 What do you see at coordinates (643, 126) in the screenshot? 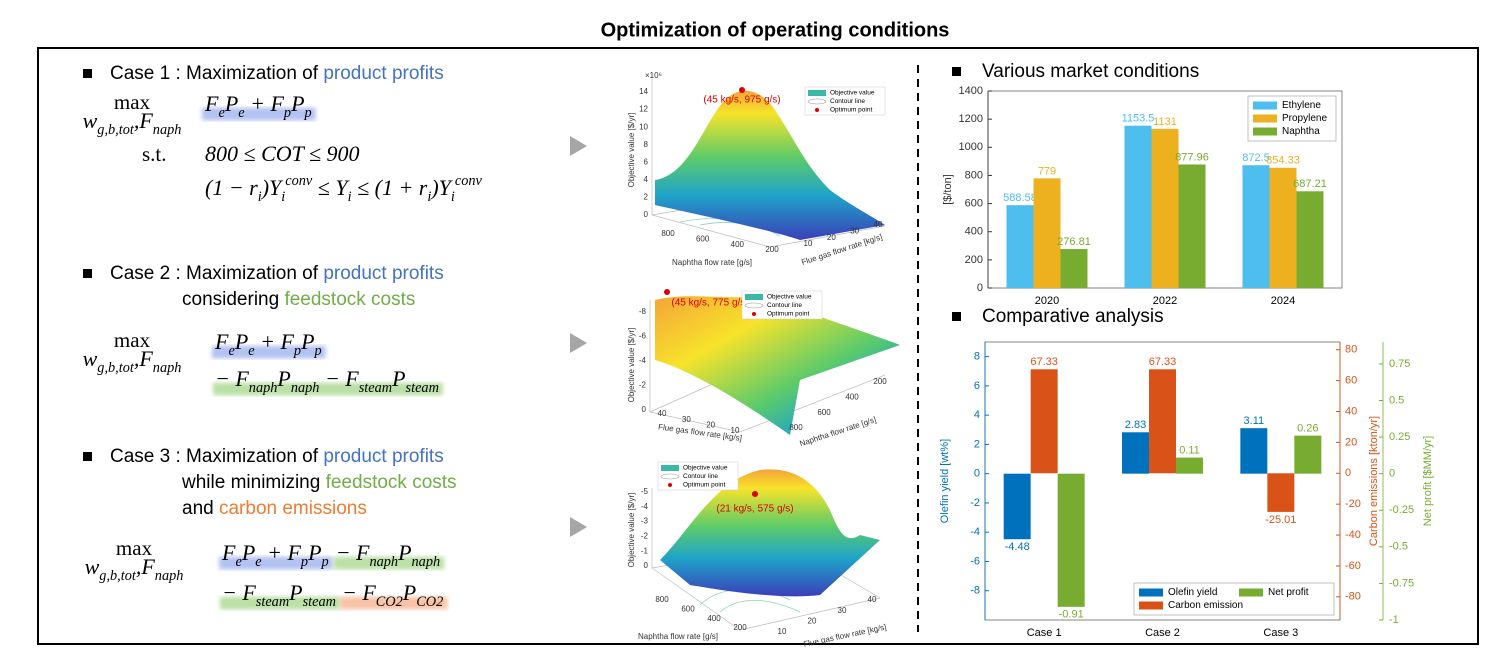
I see `z-tick-label: 10` at bounding box center [643, 126].